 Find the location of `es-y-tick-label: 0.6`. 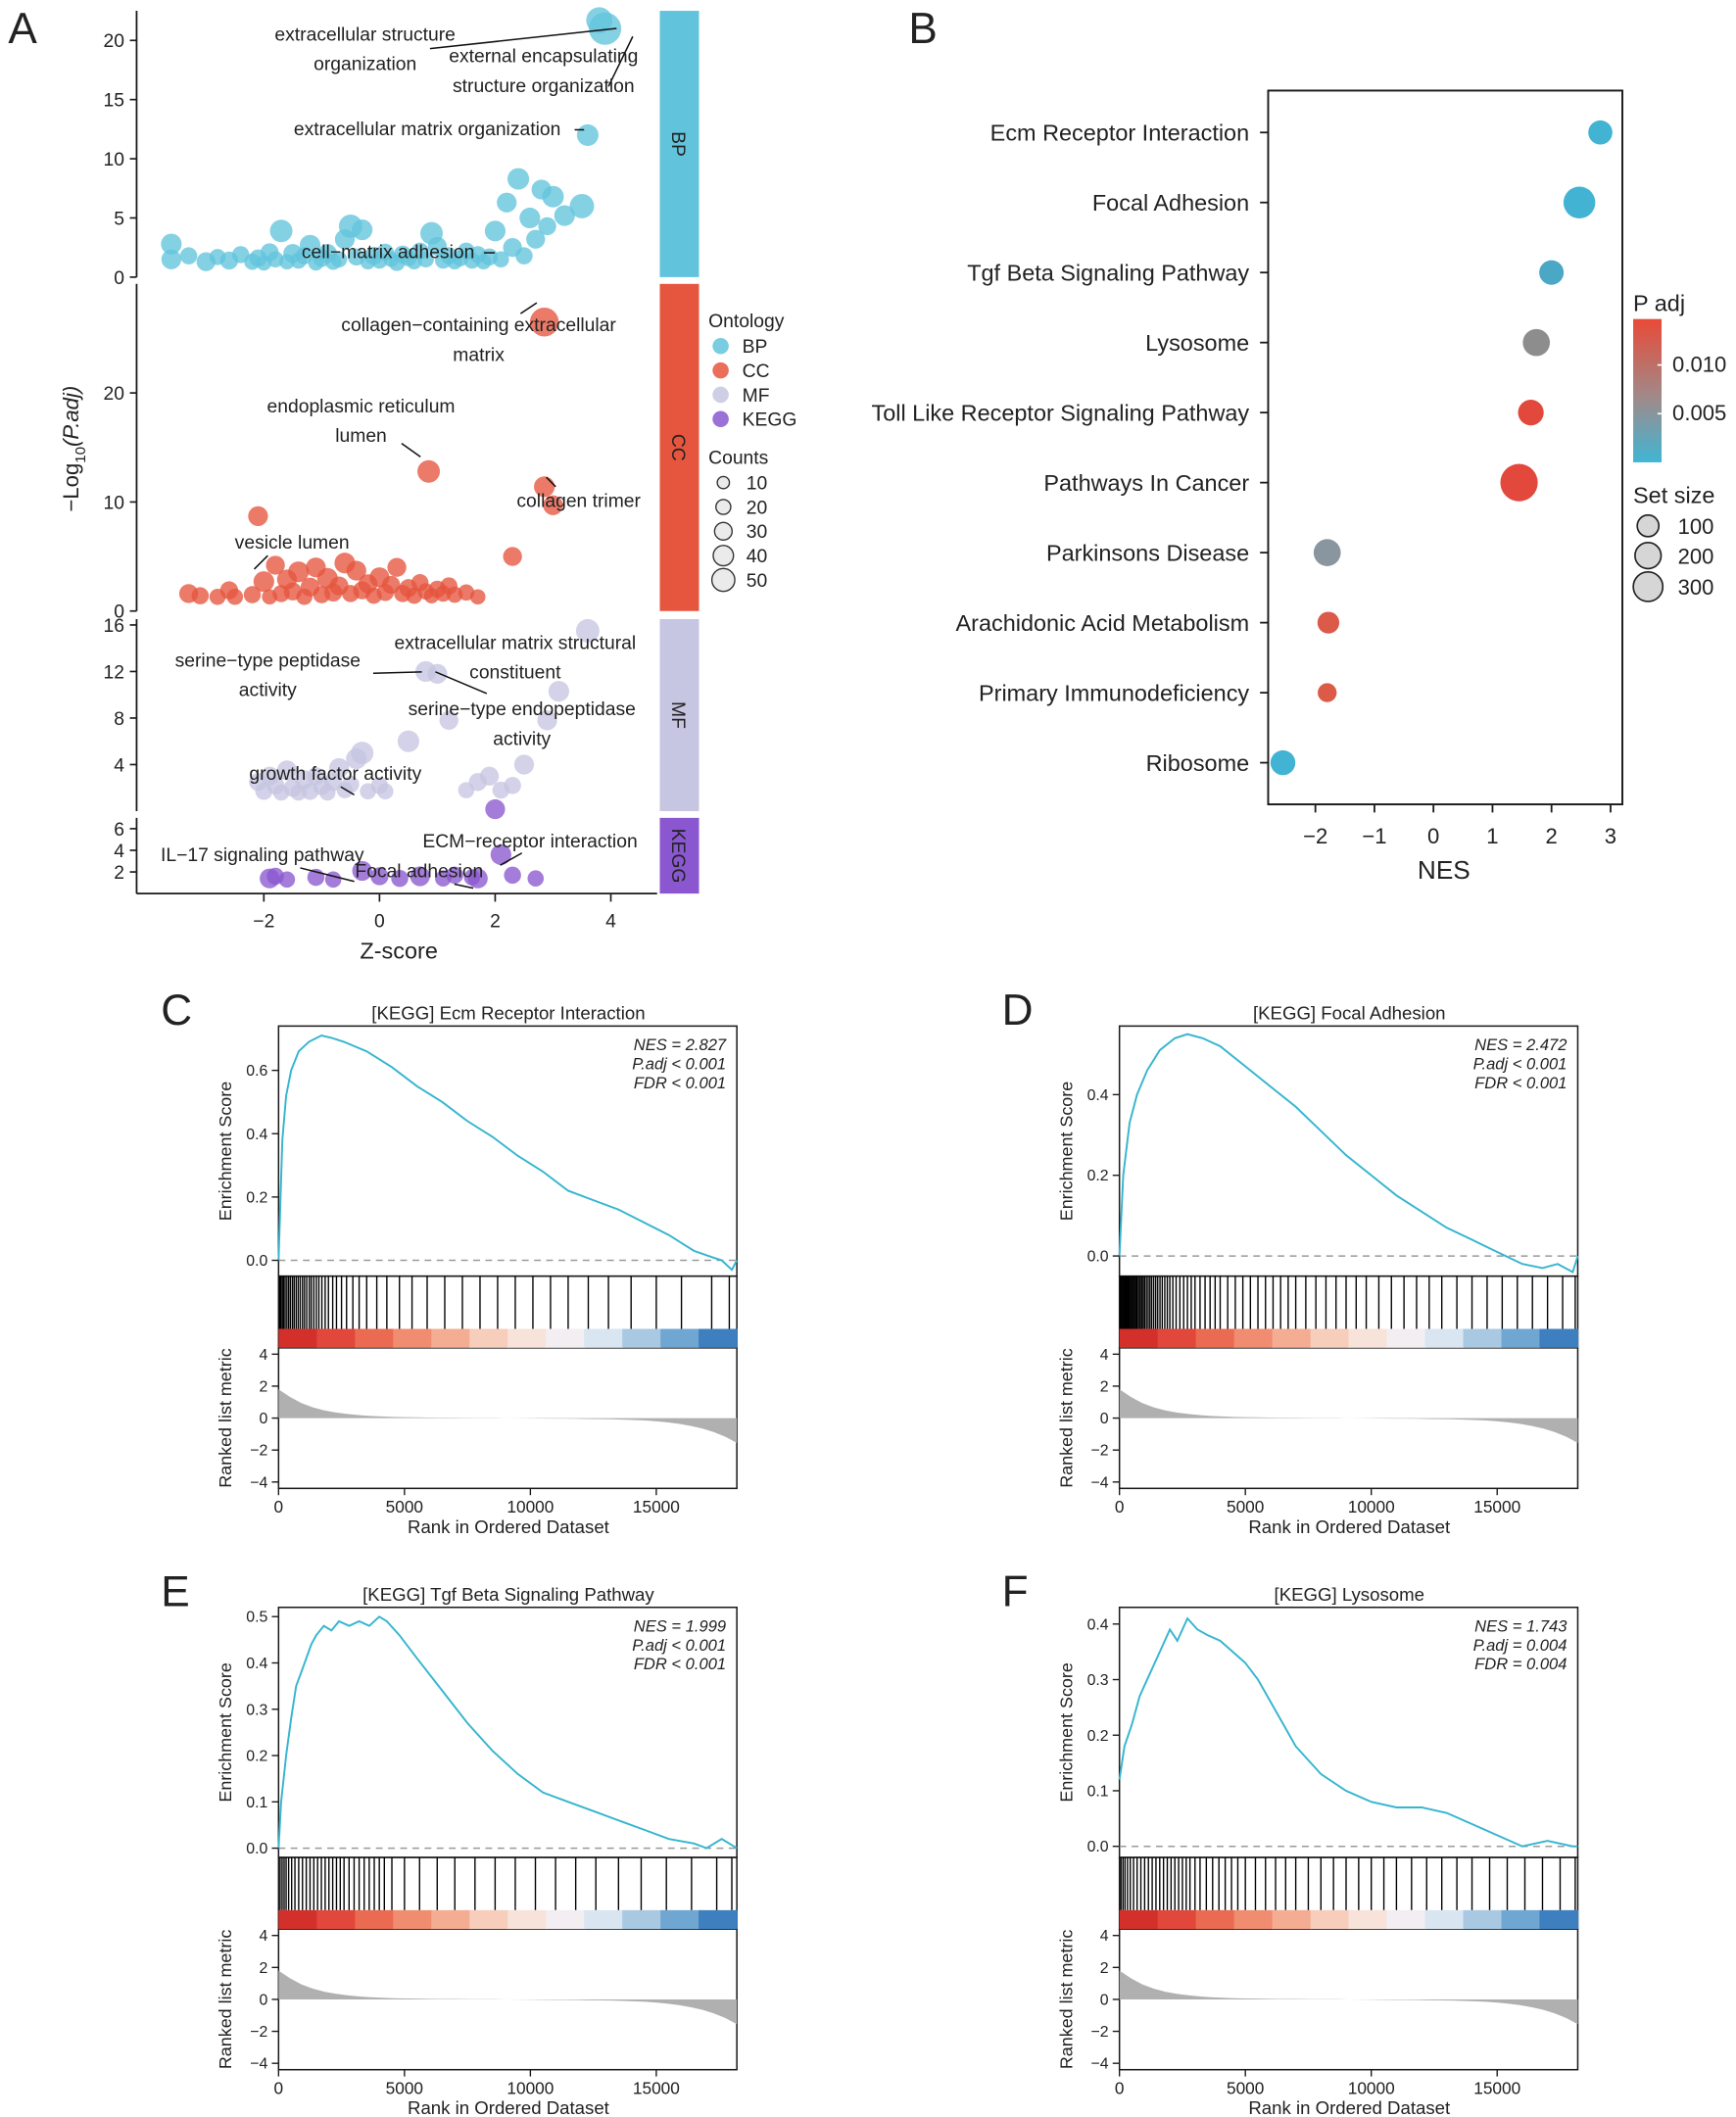

es-y-tick-label: 0.6 is located at coordinates (256, 1071).